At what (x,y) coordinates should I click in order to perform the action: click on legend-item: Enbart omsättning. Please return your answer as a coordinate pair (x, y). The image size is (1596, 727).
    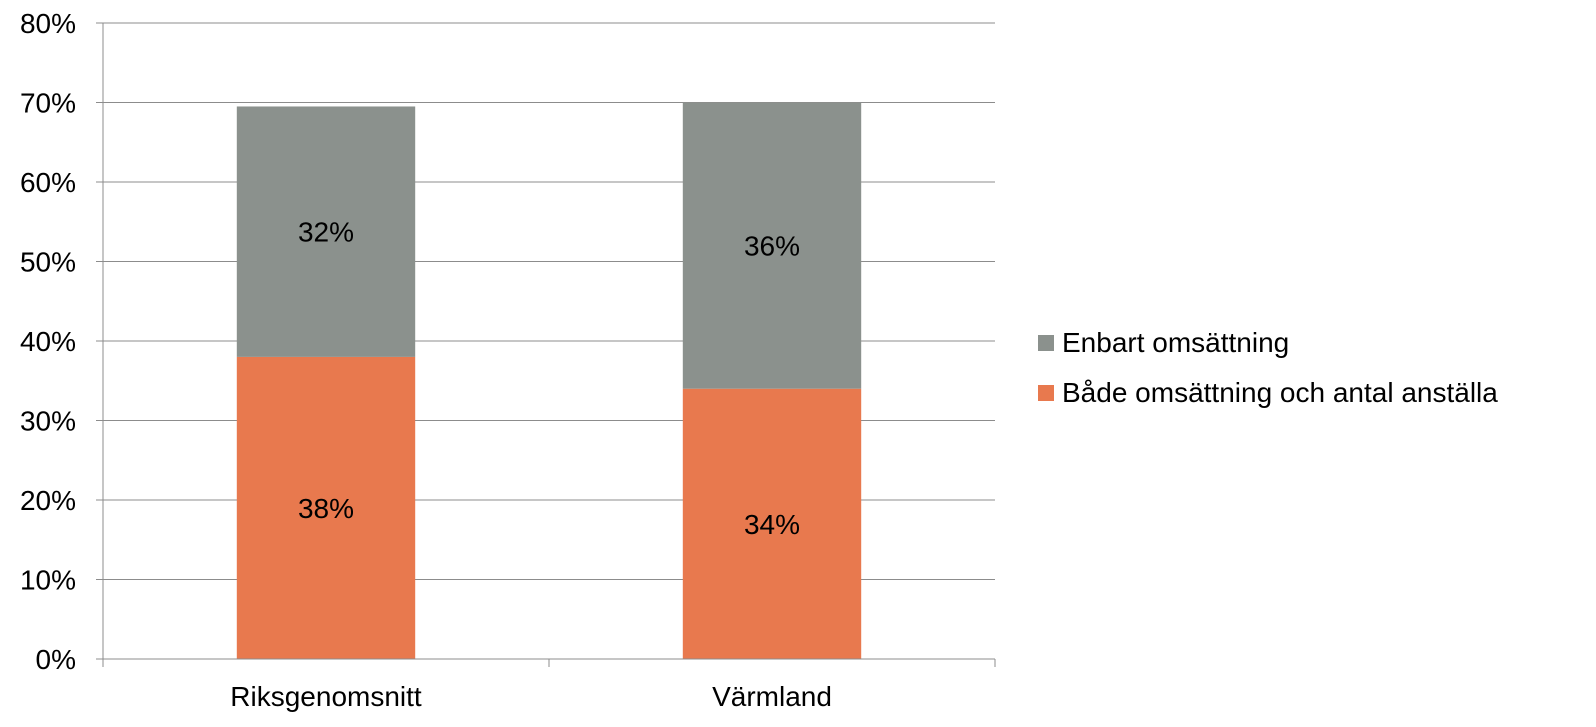
    Looking at the image, I should click on (1268, 343).